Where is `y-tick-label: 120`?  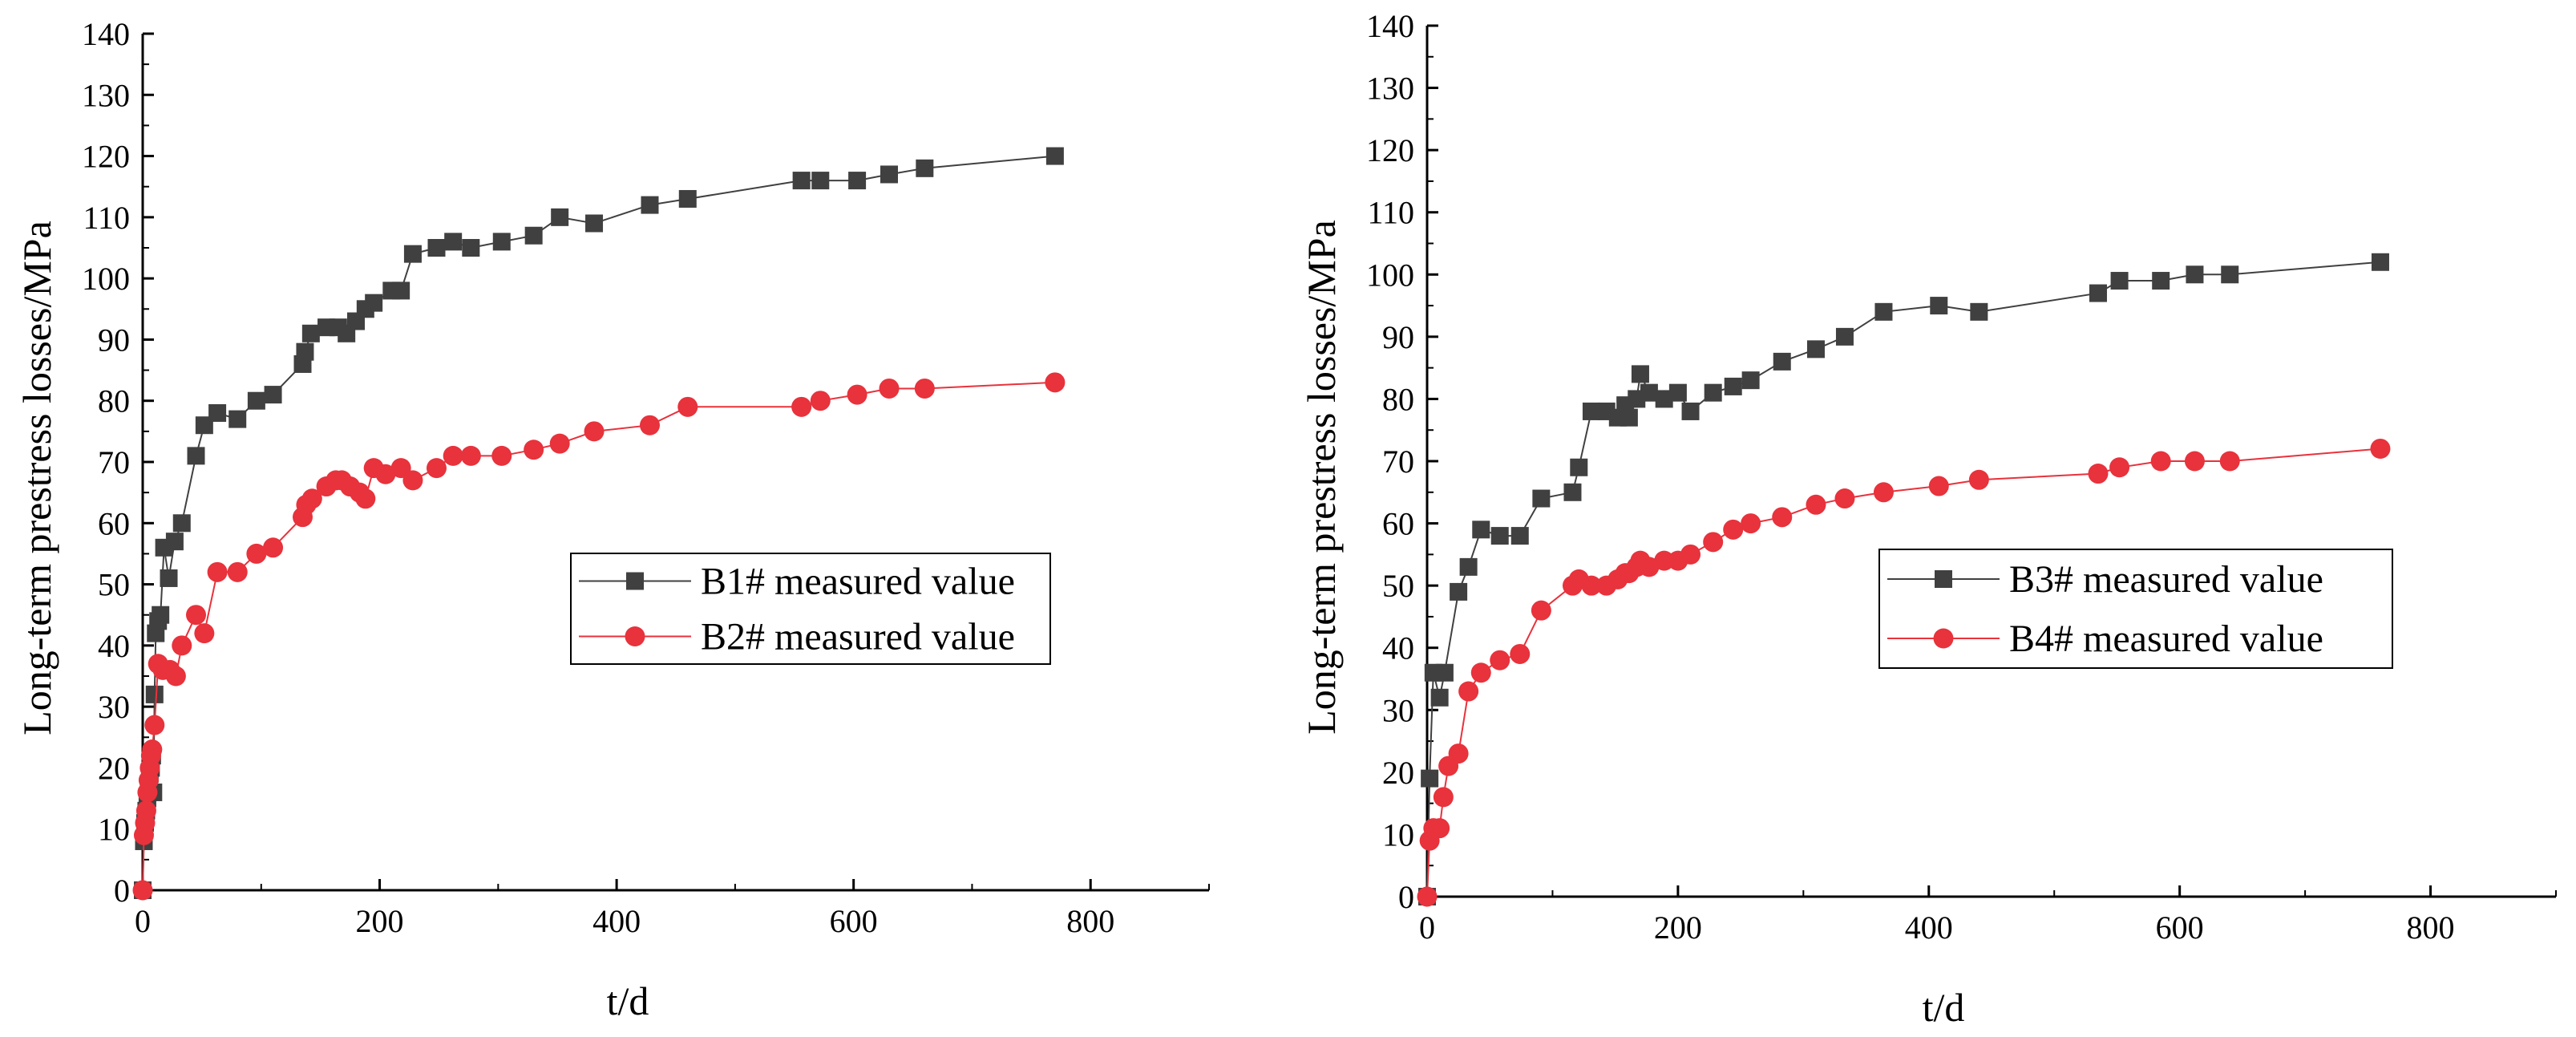
y-tick-label: 120 is located at coordinates (106, 157).